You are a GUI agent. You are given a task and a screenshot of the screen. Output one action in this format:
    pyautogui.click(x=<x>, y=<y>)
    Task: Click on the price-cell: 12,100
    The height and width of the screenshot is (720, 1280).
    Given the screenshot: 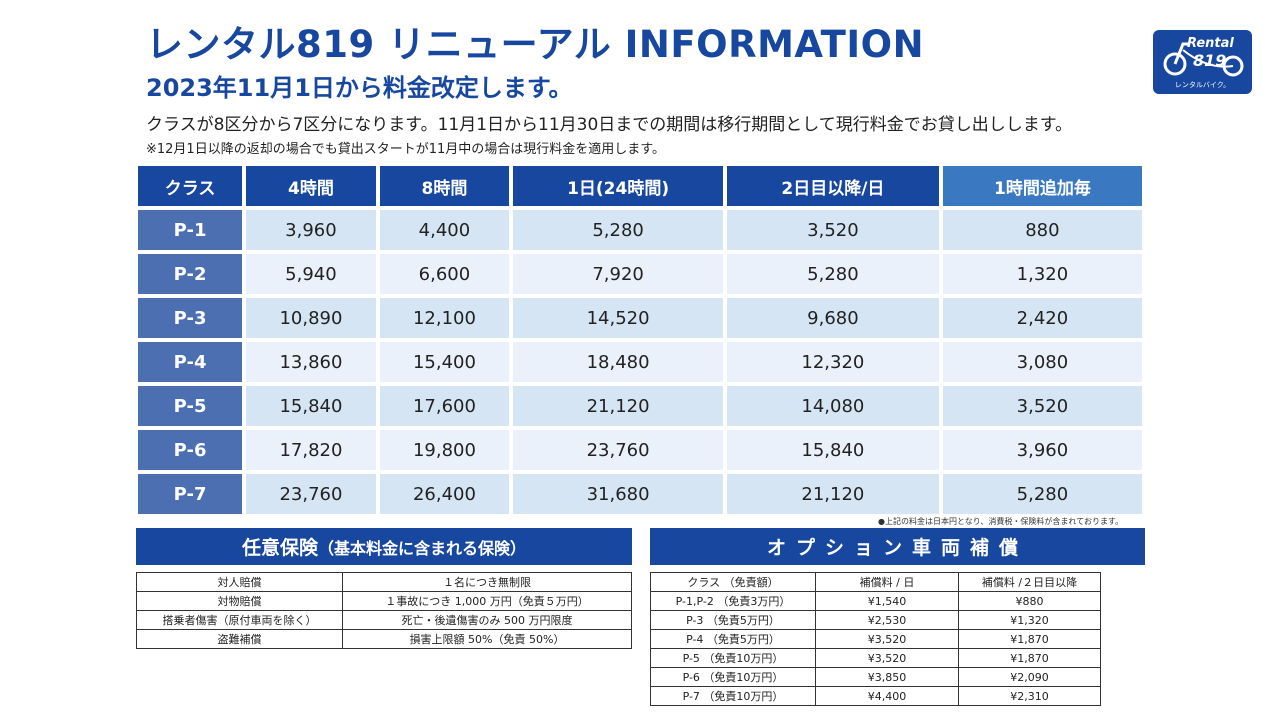 What is the action you would take?
    pyautogui.click(x=444, y=318)
    